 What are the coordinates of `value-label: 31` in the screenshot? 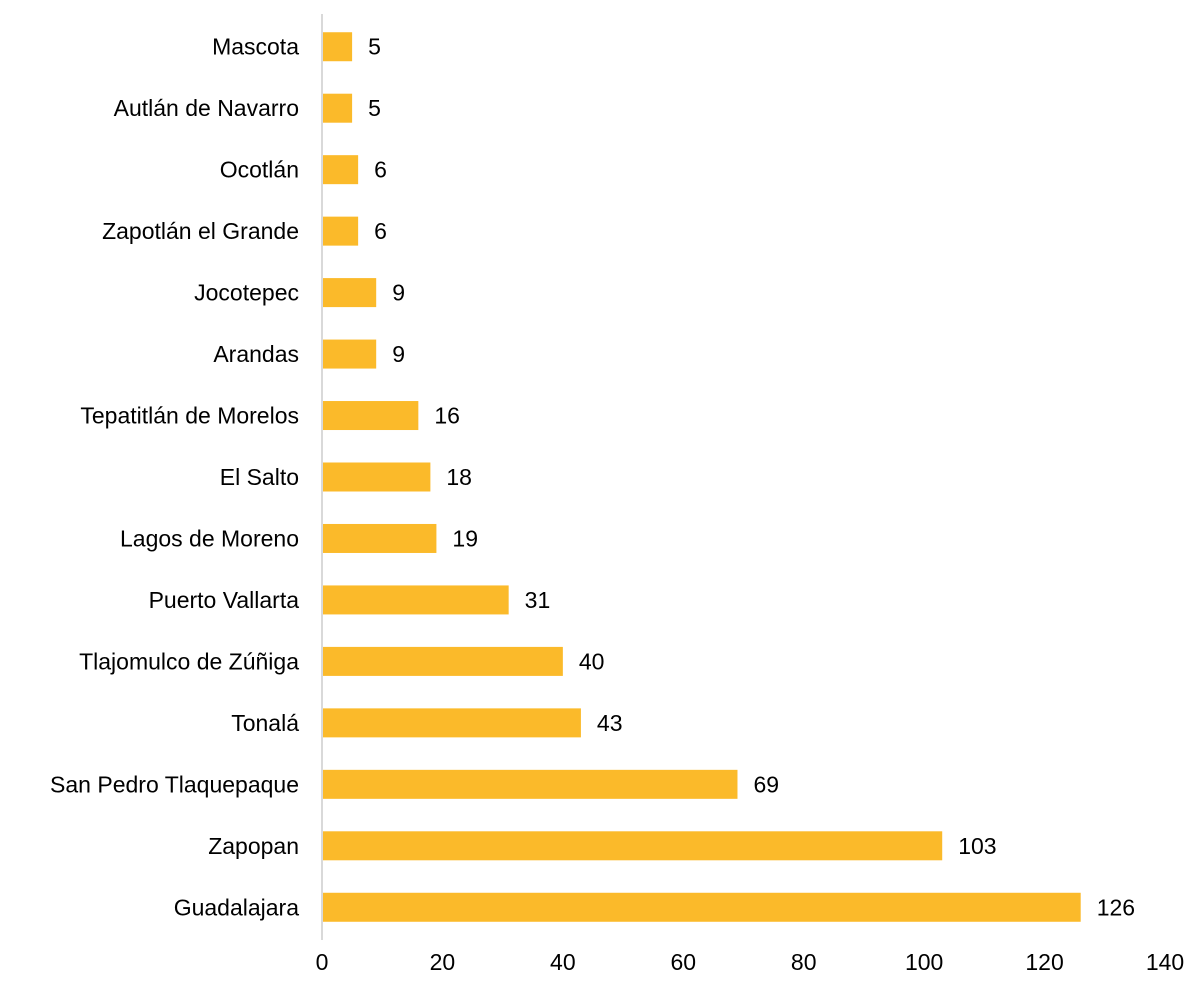 It's located at (538, 600).